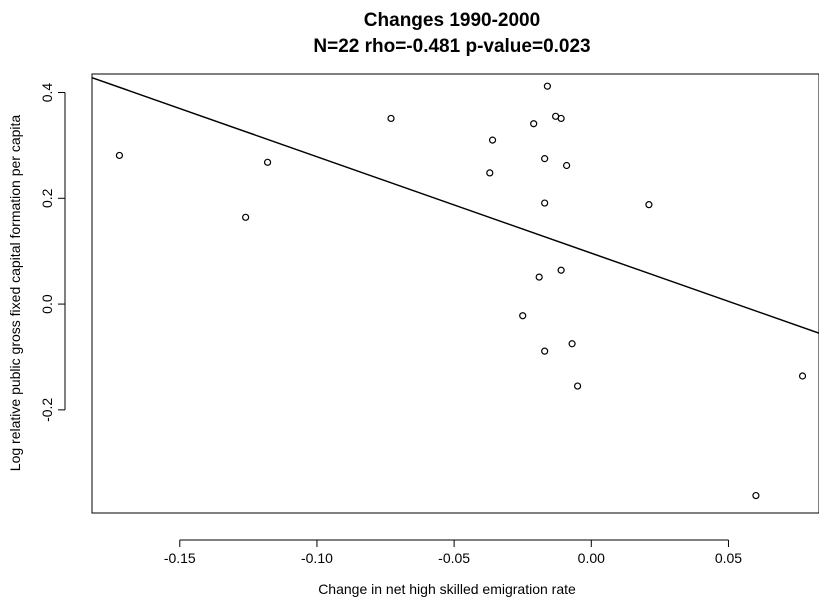 The height and width of the screenshot is (601, 819). What do you see at coordinates (47, 304) in the screenshot?
I see `y-tick-label: 0.0` at bounding box center [47, 304].